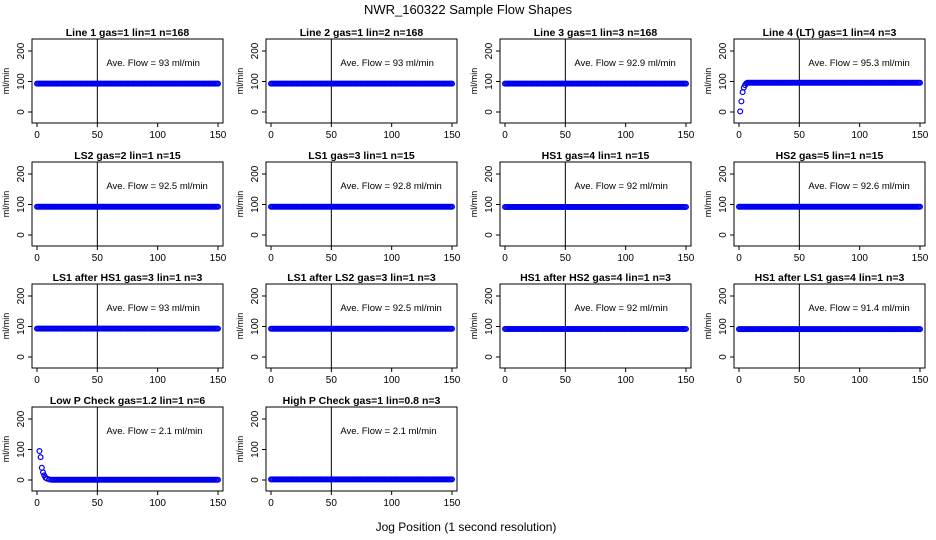  I want to click on panel-title: HS1 gas=4 lin=1 n=15, so click(596, 156).